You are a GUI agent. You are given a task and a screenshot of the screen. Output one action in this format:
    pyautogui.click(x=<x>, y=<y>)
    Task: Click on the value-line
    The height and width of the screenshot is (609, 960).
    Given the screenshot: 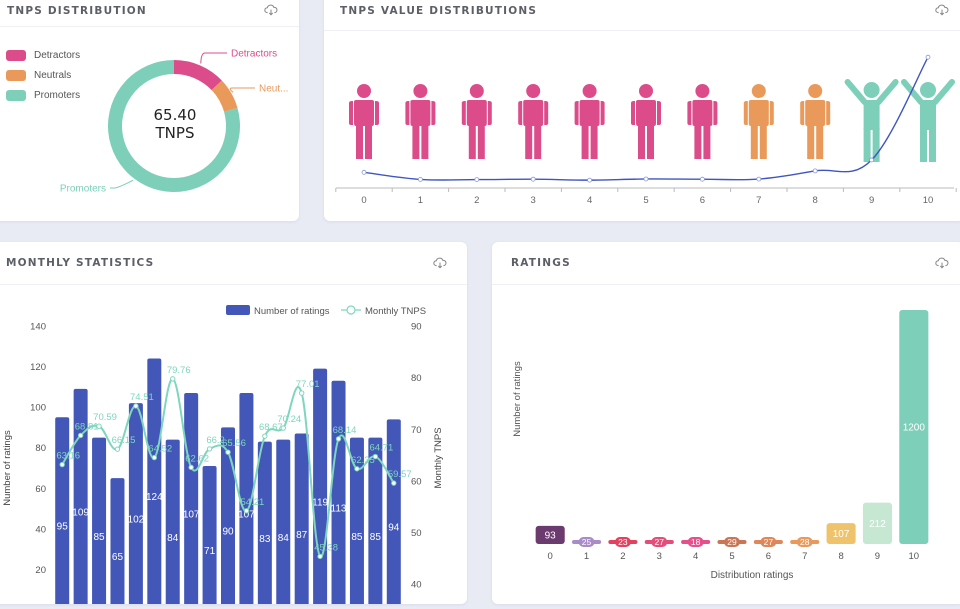 What is the action you would take?
    pyautogui.click(x=646, y=118)
    